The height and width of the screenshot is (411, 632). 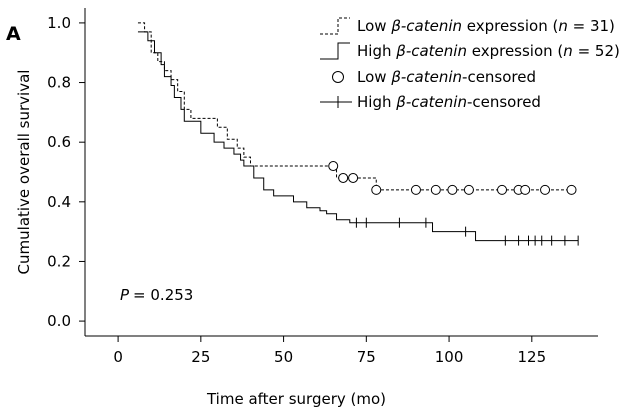 What do you see at coordinates (125, 295) in the screenshot?
I see `p-label: P` at bounding box center [125, 295].